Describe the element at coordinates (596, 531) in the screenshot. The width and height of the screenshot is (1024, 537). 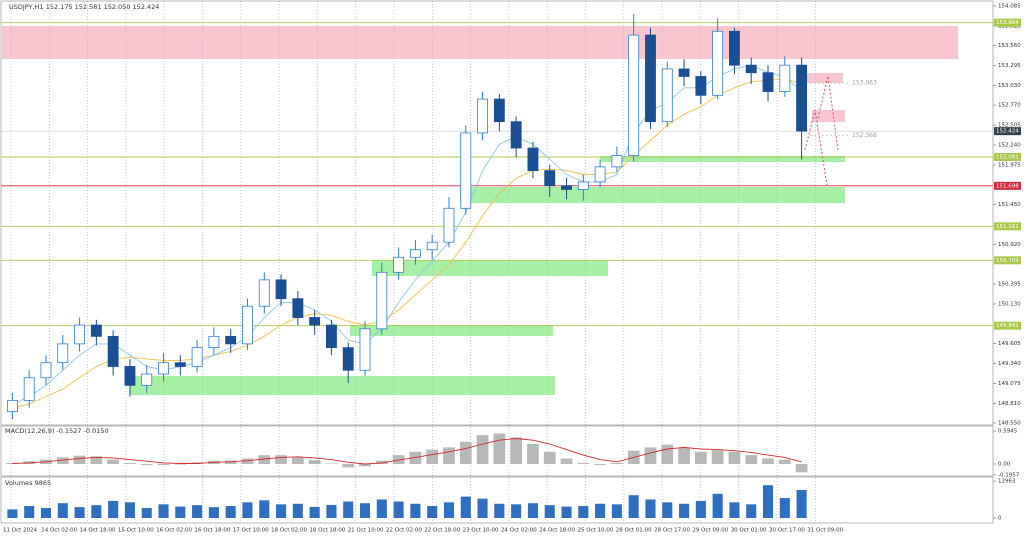
I see `x-tick-label: 25 Oct 10:00` at that location.